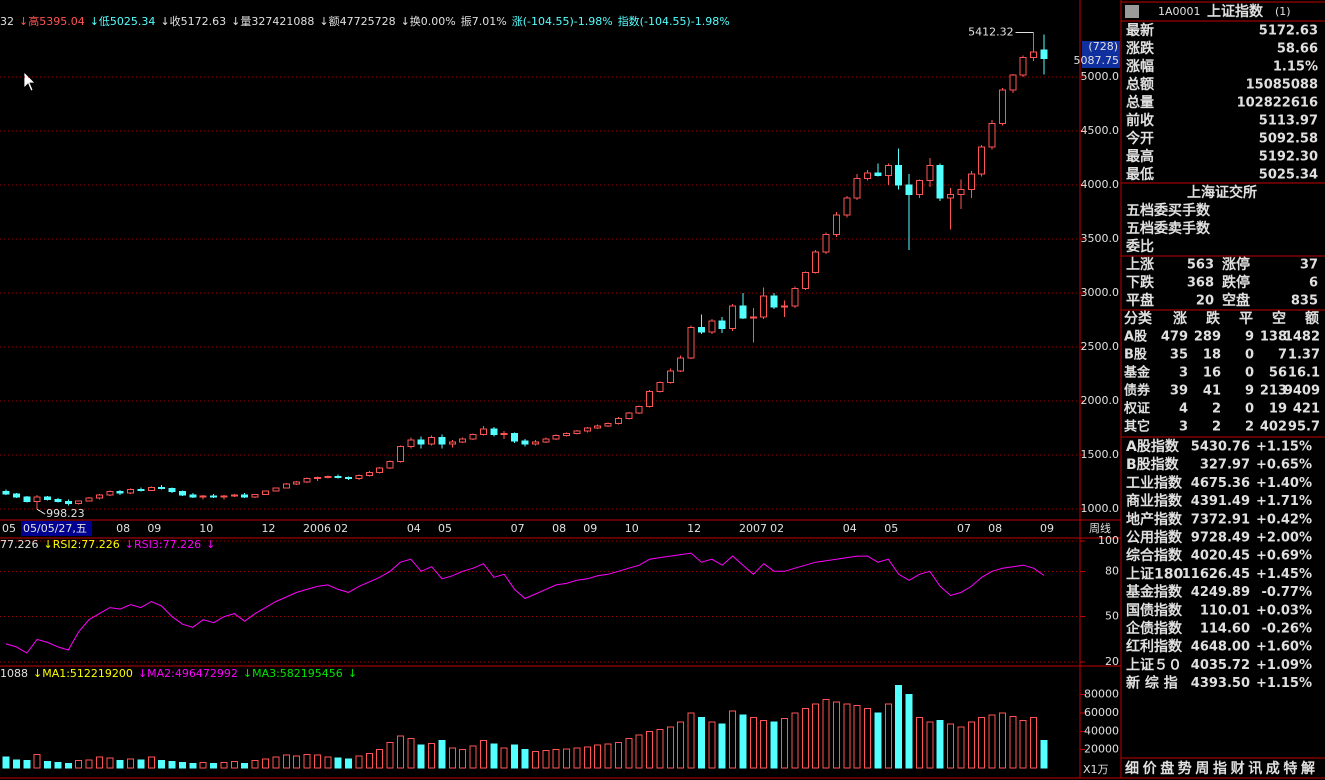 Image resolution: width=1325 pixels, height=780 pixels. Describe the element at coordinates (82, 544) in the screenshot. I see `indicator-legend-segment: ↓RSI2:77.226` at that location.